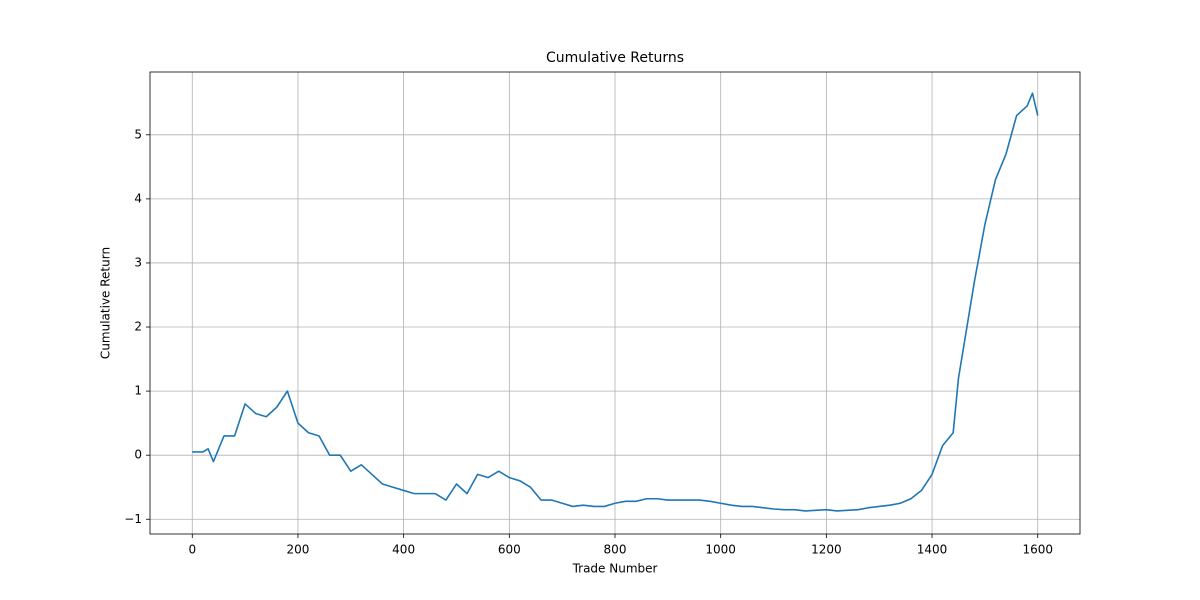 The width and height of the screenshot is (1200, 600). I want to click on chart-title: Cumulative Returns, so click(615, 58).